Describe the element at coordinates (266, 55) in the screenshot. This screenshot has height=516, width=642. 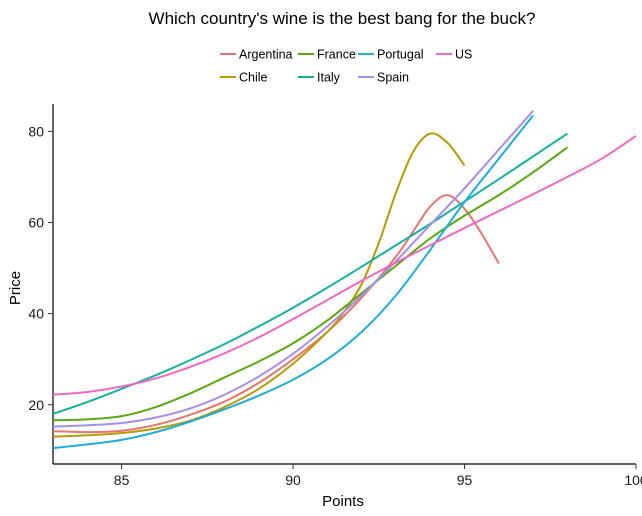
I see `legend-label: Argentina` at that location.